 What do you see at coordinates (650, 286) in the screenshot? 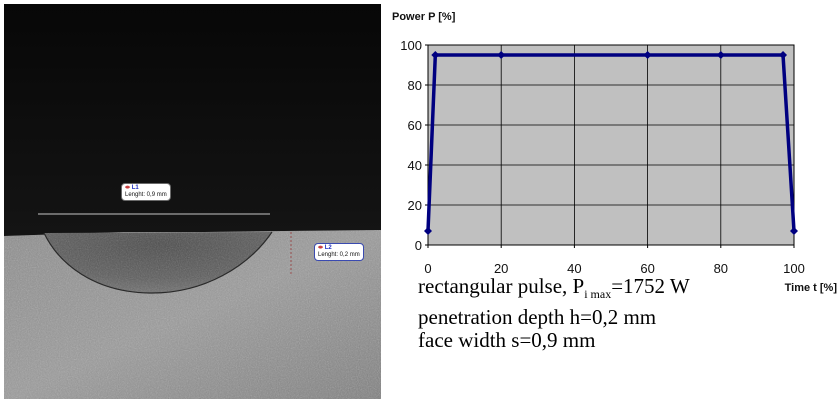
I see `caption-pulse-suffix: =1752 W` at bounding box center [650, 286].